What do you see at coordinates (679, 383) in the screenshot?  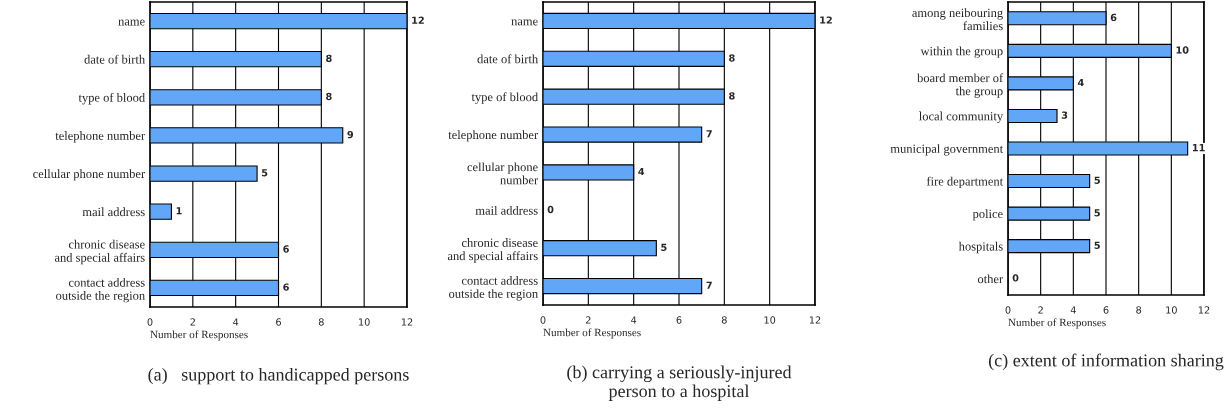 I see `text: (b) carrying a seriously-injured person to a hospital` at bounding box center [679, 383].